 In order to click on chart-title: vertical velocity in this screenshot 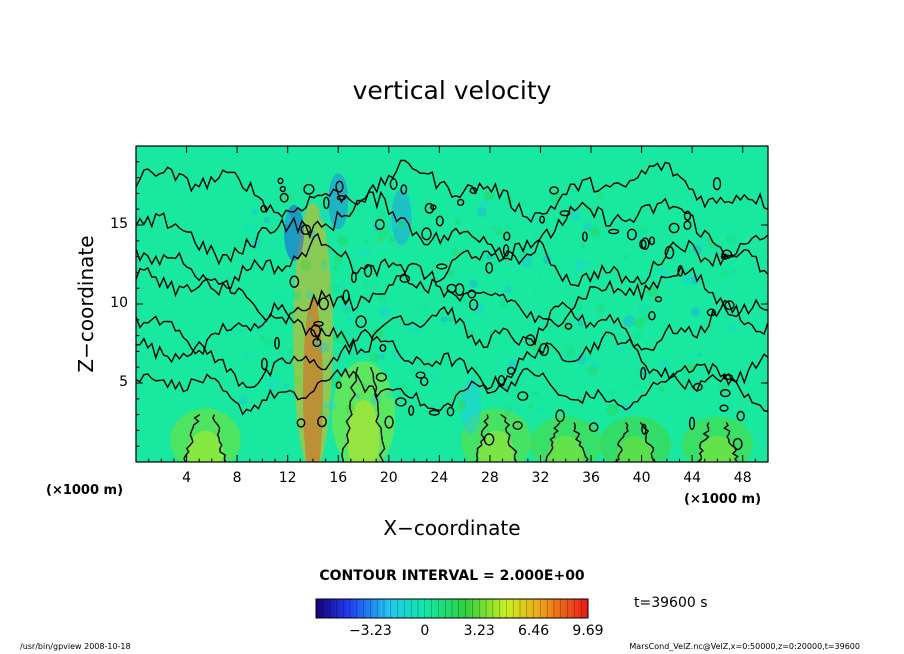, I will do `click(452, 90)`.